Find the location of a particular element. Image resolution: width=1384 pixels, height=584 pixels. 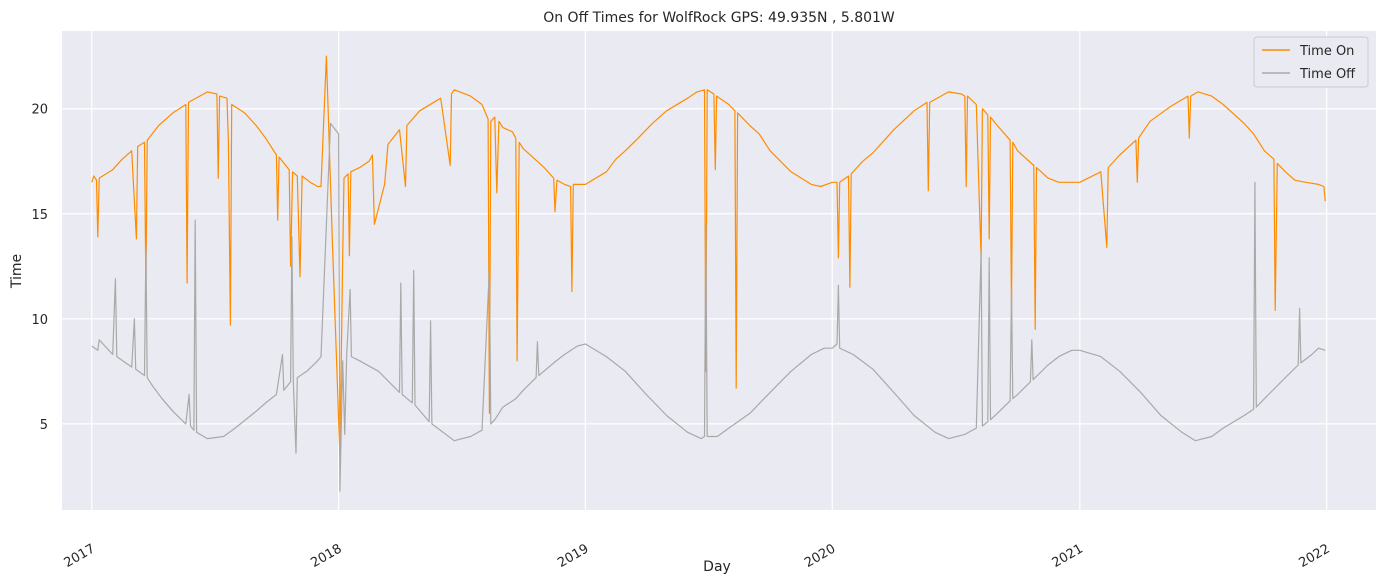

legend: Time On Time Off is located at coordinates (1311, 62).